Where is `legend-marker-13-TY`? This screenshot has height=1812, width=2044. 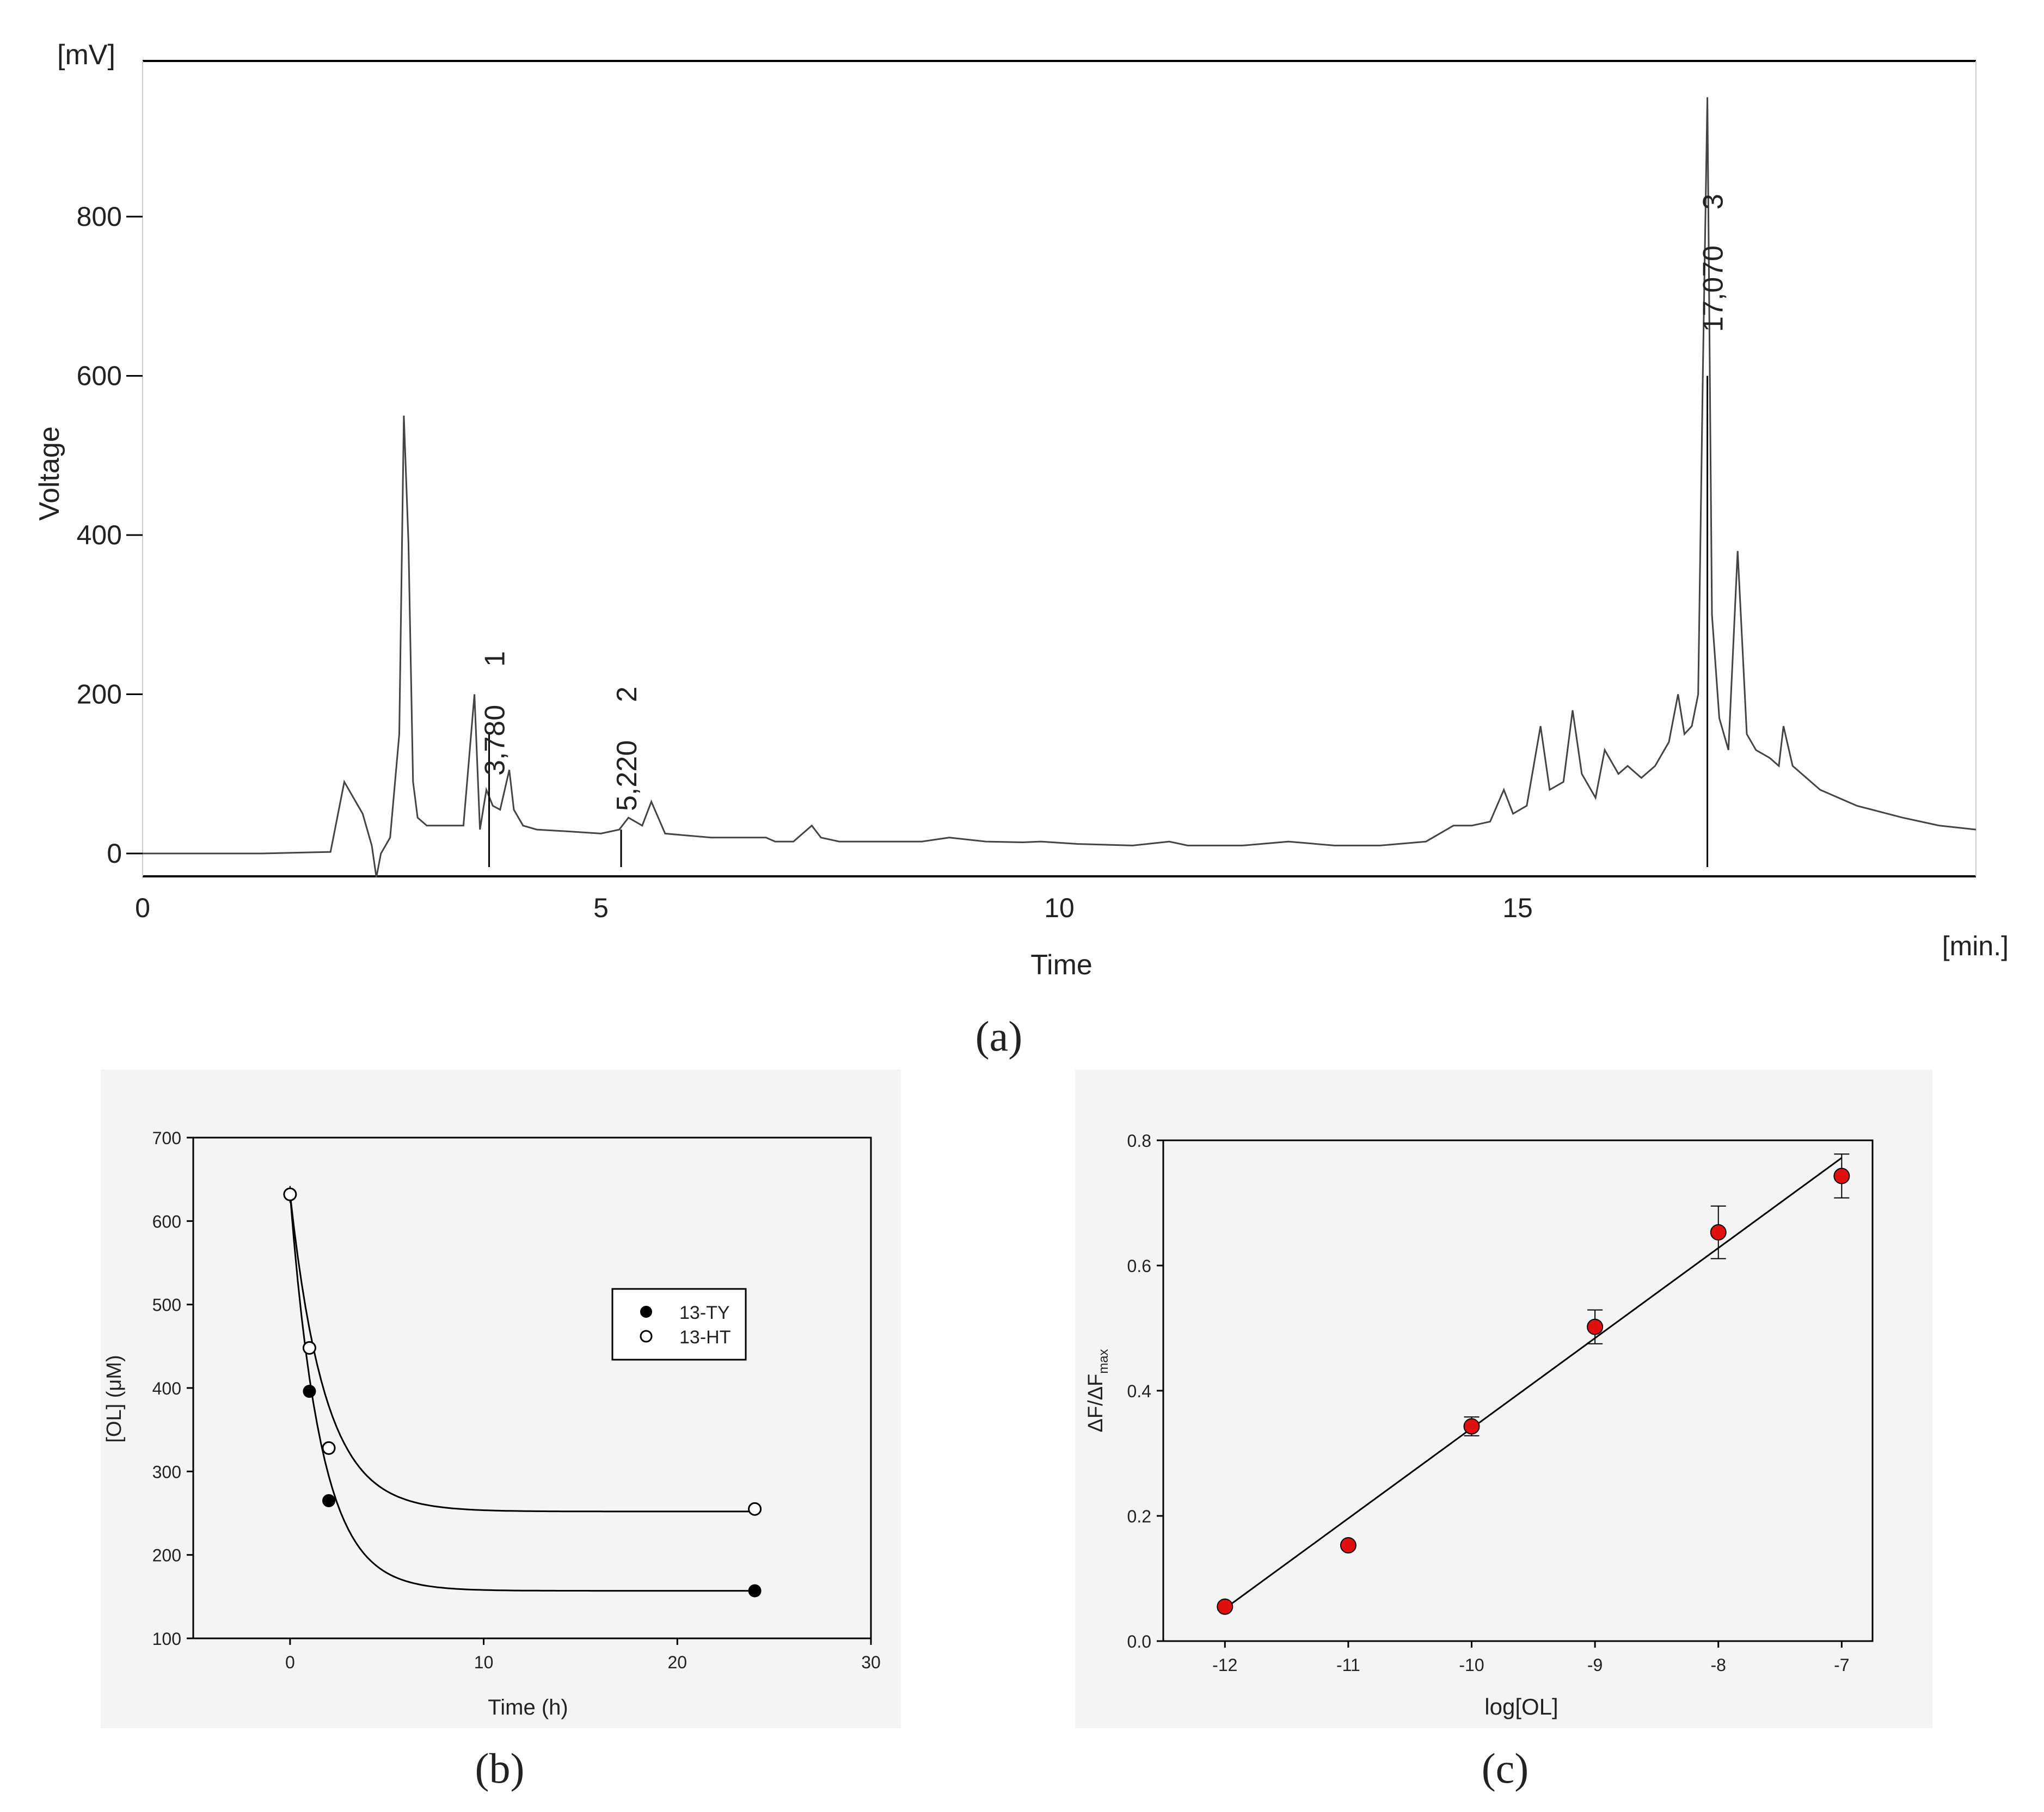
legend-marker-13-TY is located at coordinates (646, 1312).